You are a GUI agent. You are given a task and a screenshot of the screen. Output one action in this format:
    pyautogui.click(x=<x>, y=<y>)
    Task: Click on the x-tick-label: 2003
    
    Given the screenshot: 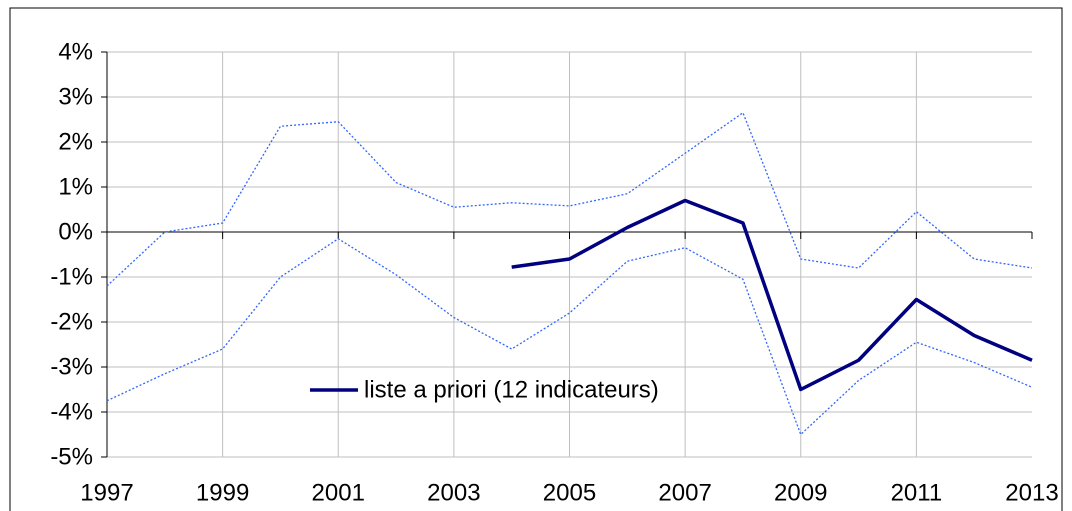 What is the action you would take?
    pyautogui.click(x=453, y=492)
    